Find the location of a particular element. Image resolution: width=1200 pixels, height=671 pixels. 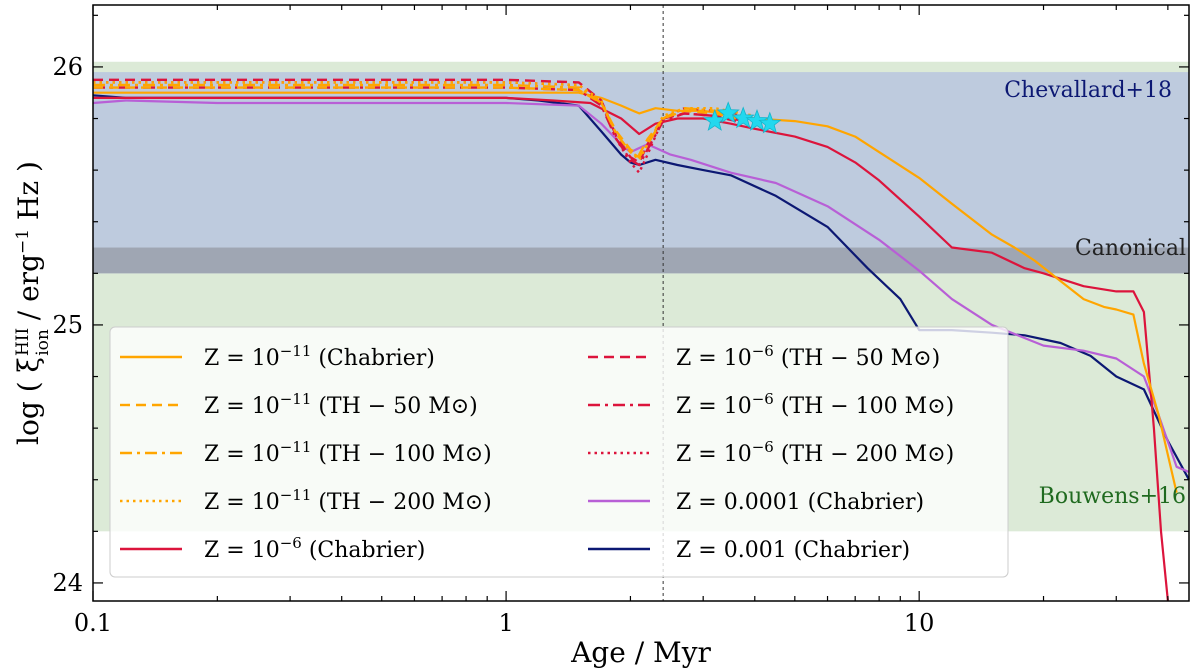

star-markers is located at coordinates (742, 117).